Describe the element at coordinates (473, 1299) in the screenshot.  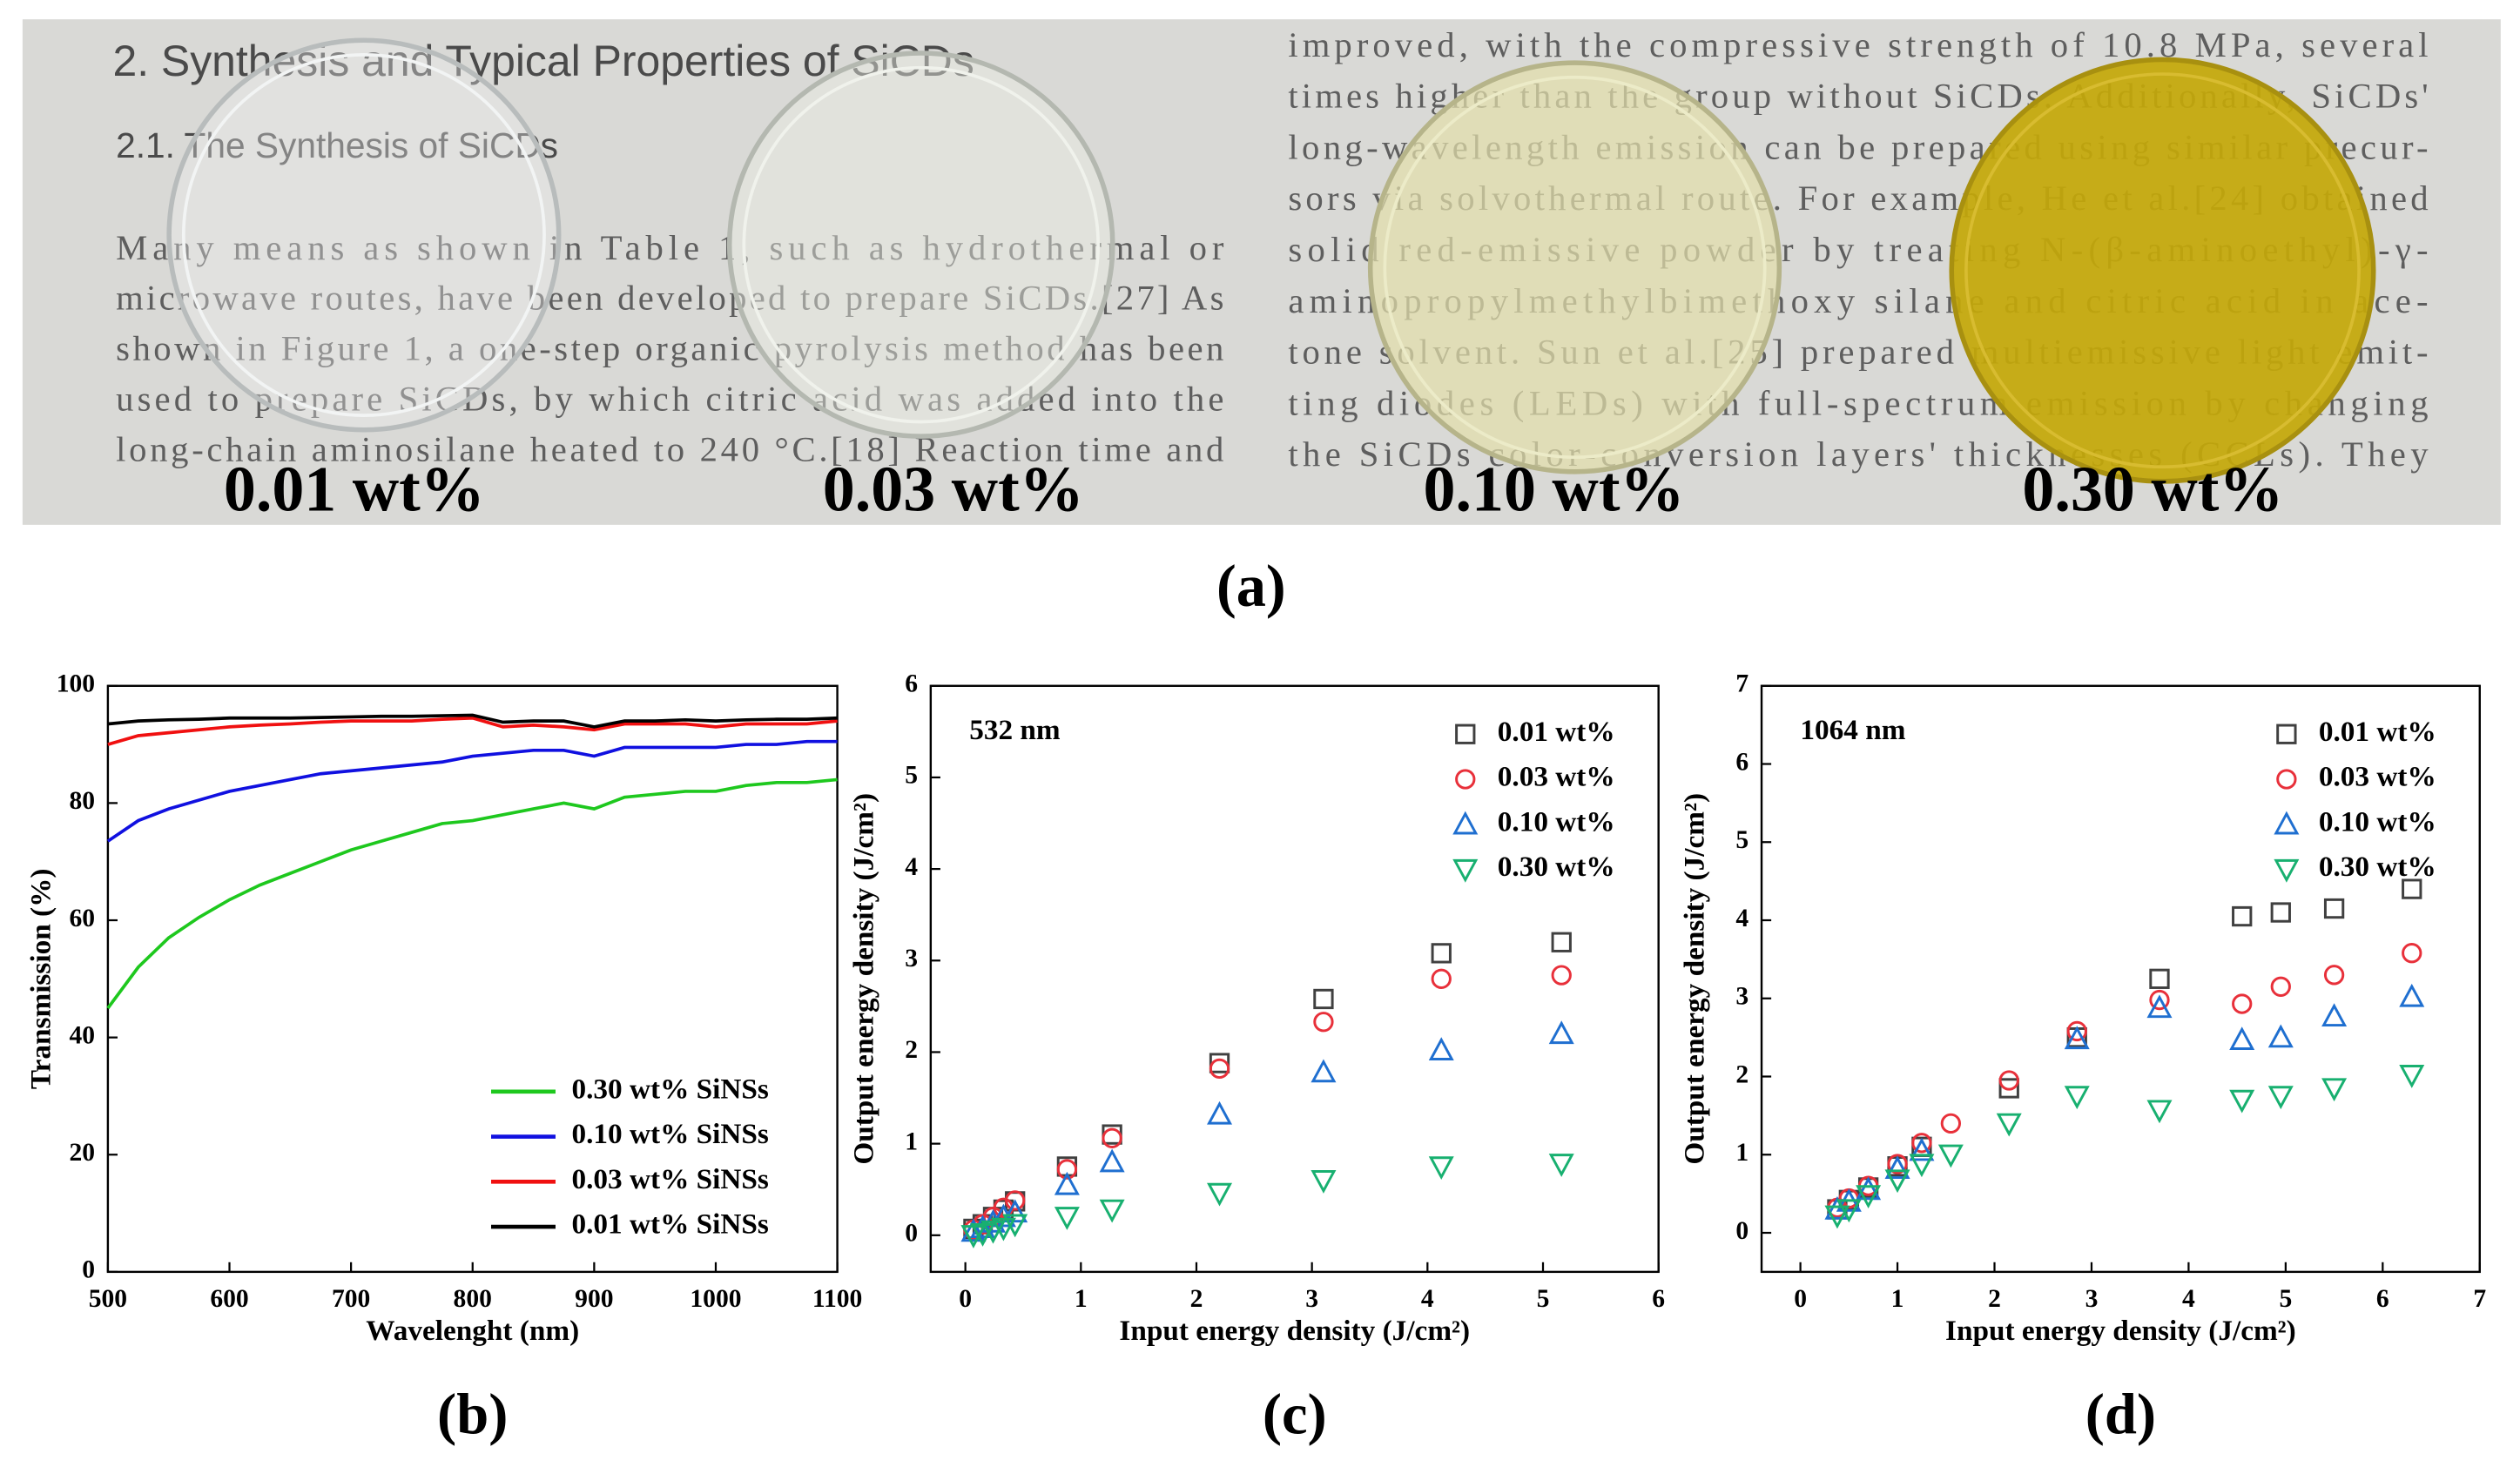
I see `x-tick-label: 800` at that location.